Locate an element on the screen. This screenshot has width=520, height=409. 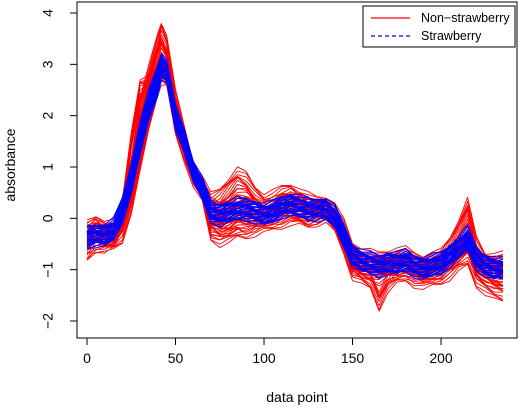
y-tick-label: 4 is located at coordinates (48, 13).